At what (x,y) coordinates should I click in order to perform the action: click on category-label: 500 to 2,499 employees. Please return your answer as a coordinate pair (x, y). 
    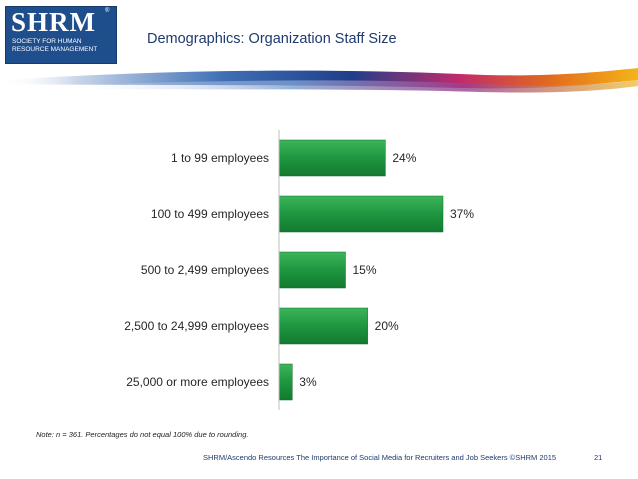
    Looking at the image, I should click on (205, 270).